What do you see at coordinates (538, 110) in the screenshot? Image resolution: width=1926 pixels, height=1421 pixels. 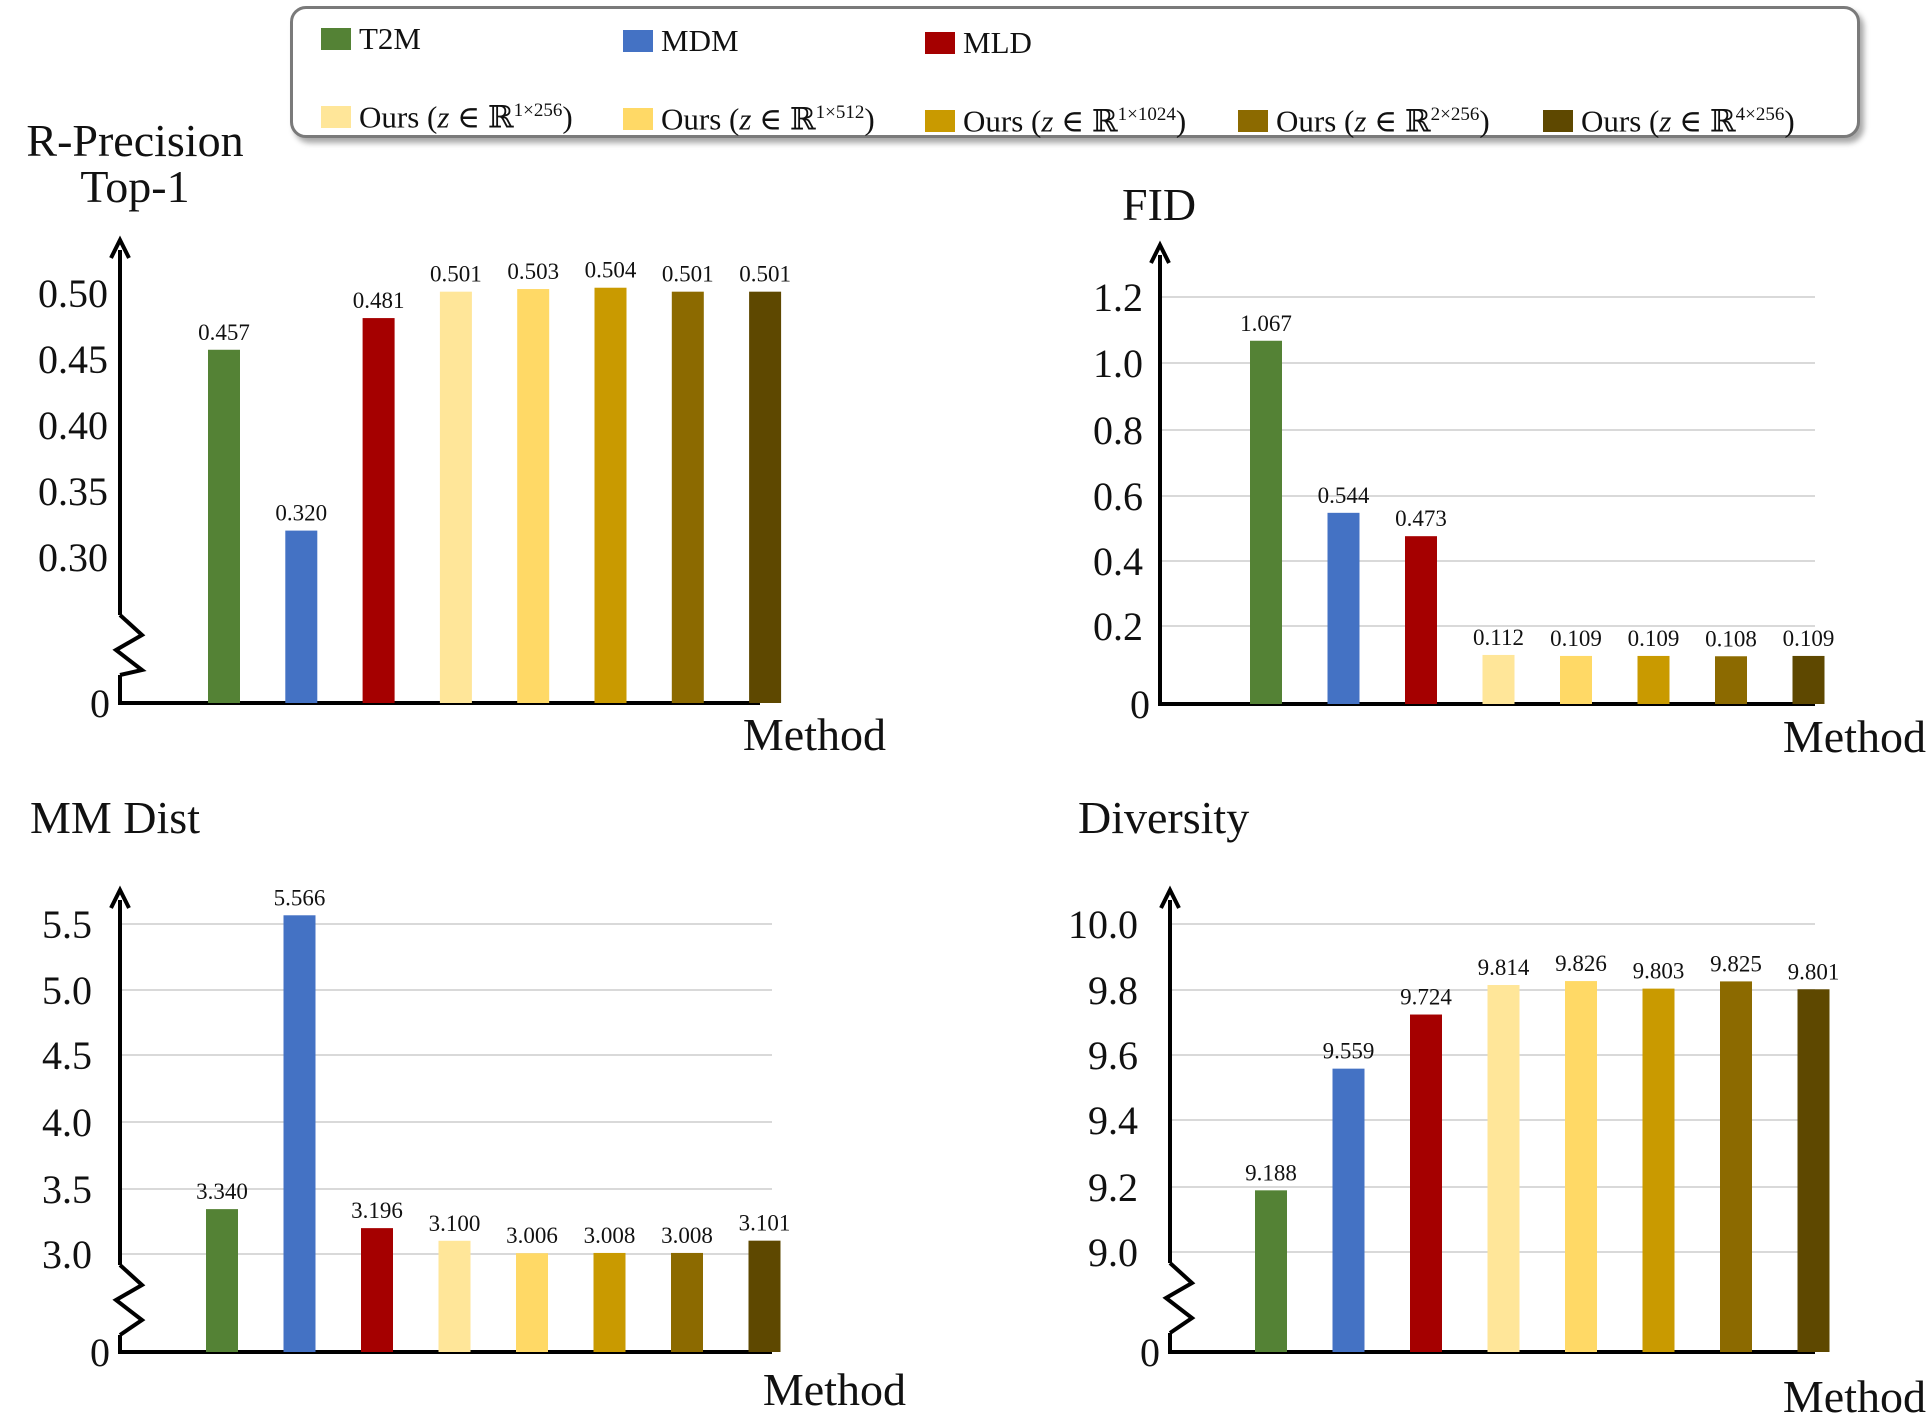 I see `legend-sup-ours-1x256: 1×256` at bounding box center [538, 110].